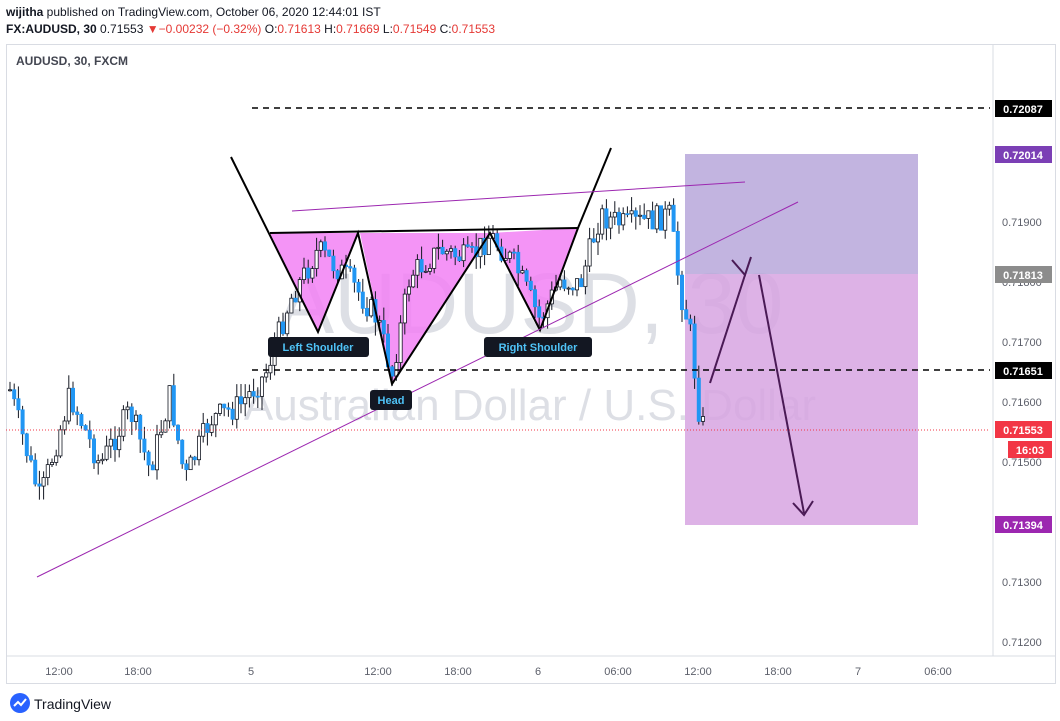 The height and width of the screenshot is (721, 1060). I want to click on high-label: H:, so click(330, 29).